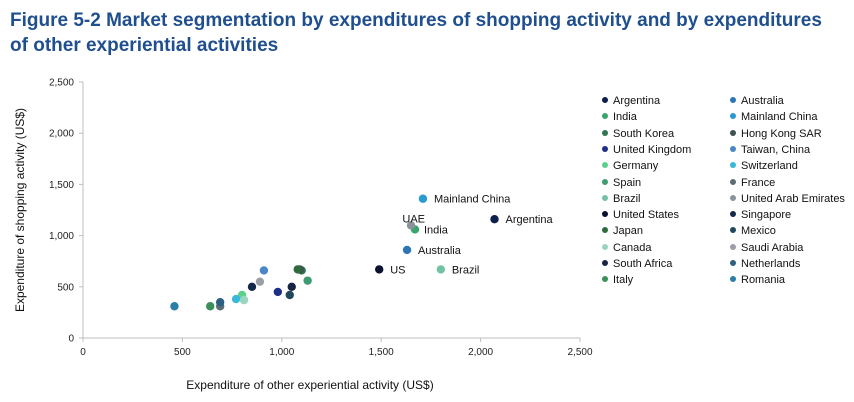 The image size is (854, 402). I want to click on legend-item: Hong Kong SAR, so click(776, 134).